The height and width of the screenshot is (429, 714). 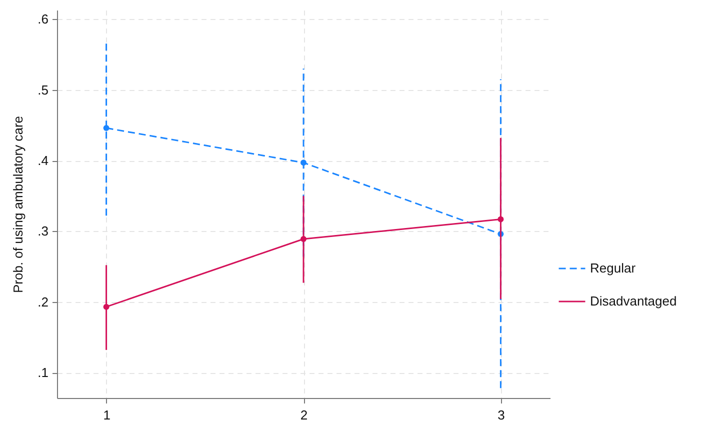 I want to click on x-tick-label: 1, so click(x=106, y=415).